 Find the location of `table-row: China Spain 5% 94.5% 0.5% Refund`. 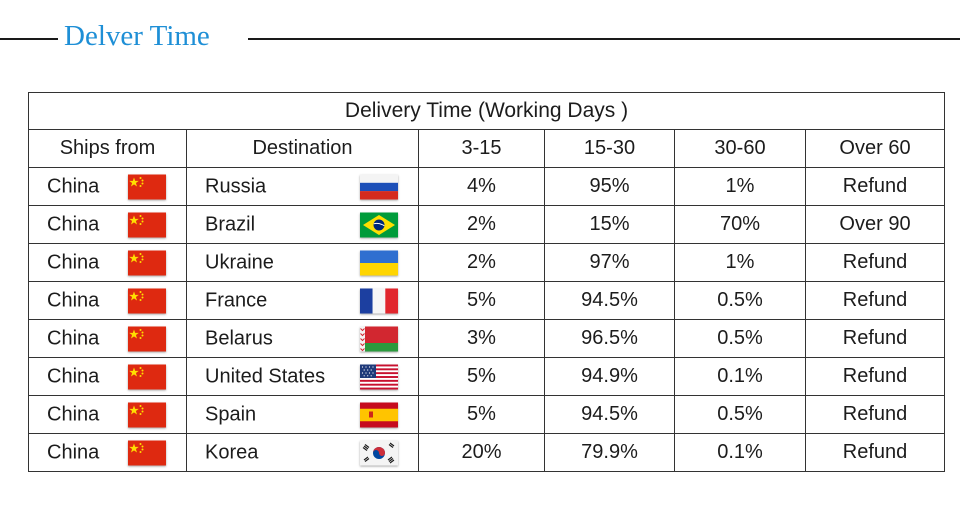

table-row: China Spain 5% 94.5% 0.5% Refund is located at coordinates (487, 414).